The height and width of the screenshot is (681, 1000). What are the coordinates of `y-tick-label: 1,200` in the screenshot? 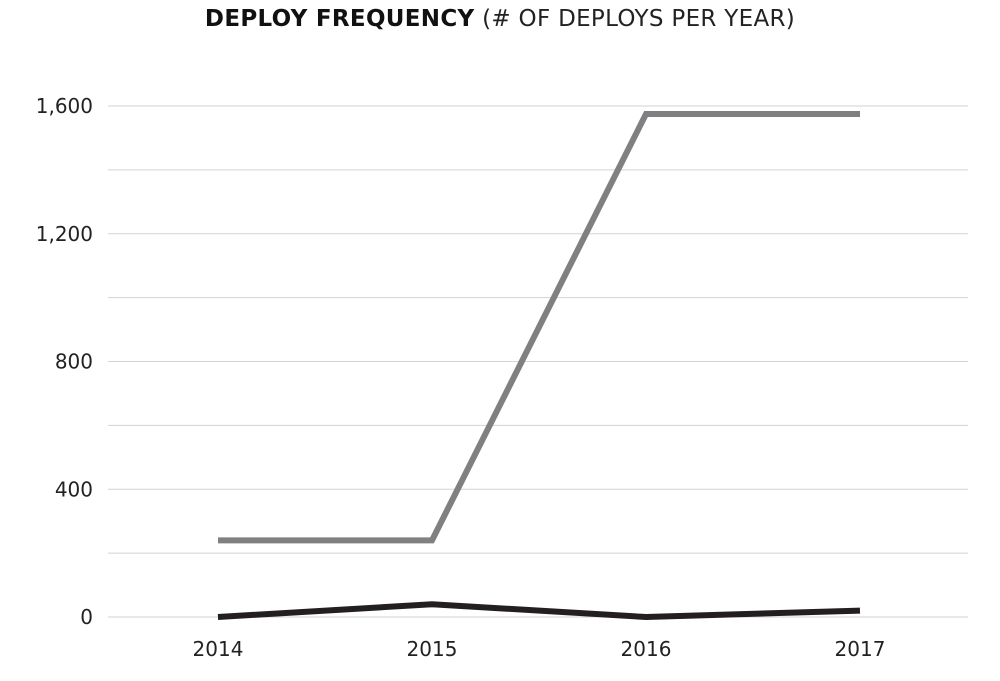 It's located at (64, 234).